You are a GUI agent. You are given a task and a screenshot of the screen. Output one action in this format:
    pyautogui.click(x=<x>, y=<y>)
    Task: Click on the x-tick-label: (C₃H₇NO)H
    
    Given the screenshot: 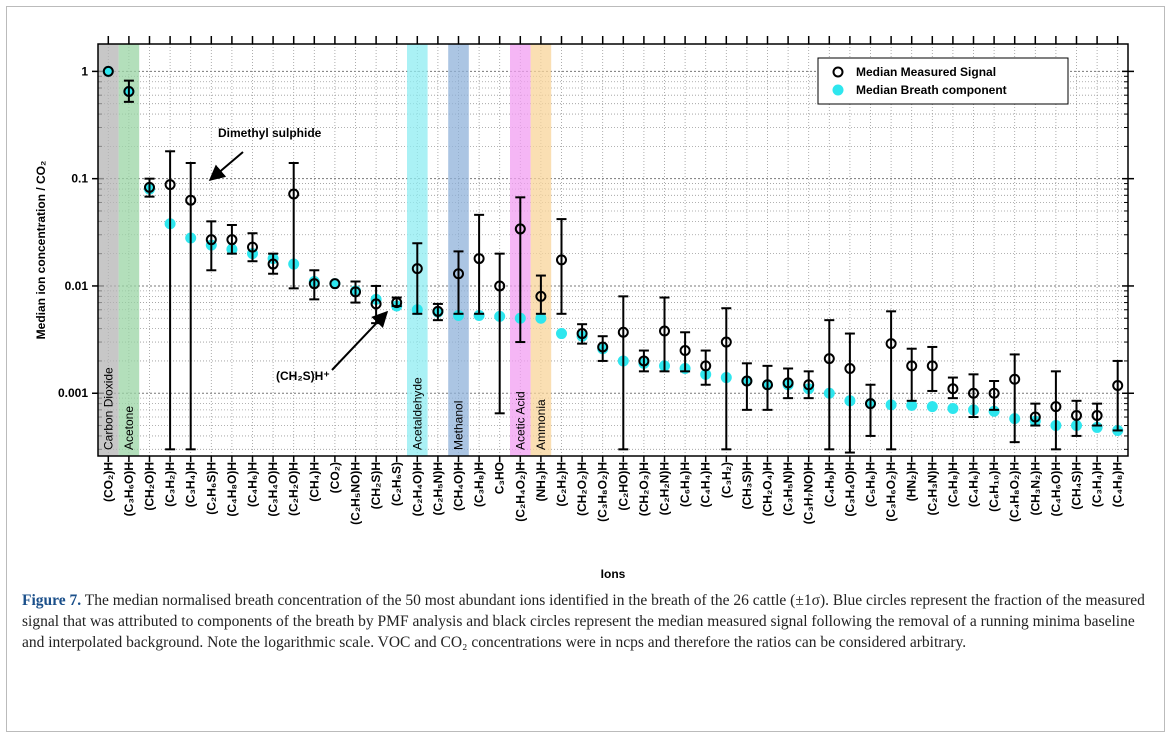 What is the action you would take?
    pyautogui.click(x=809, y=493)
    